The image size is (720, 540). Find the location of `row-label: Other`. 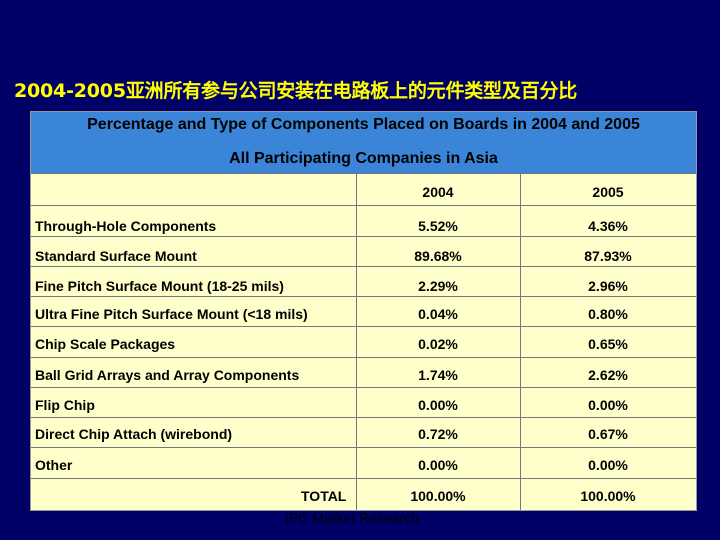

row-label: Other is located at coordinates (54, 465).